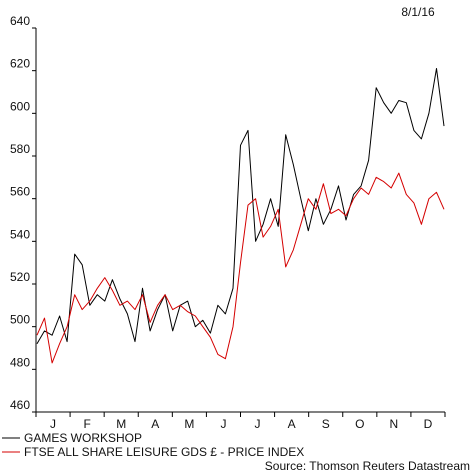  I want to click on y-tick-label: 560, so click(20, 192).